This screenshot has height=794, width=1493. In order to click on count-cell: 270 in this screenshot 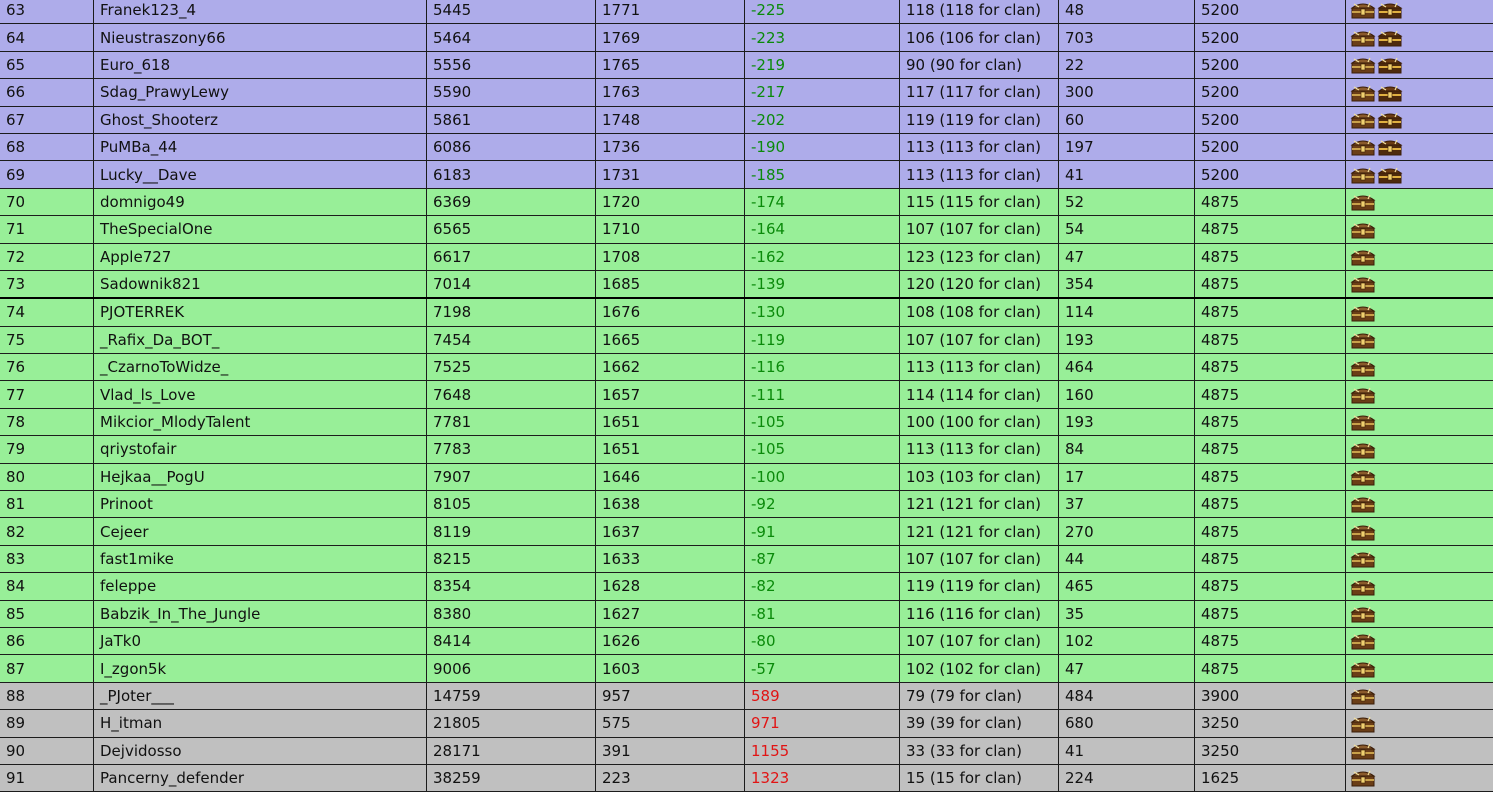, I will do `click(1126, 531)`.